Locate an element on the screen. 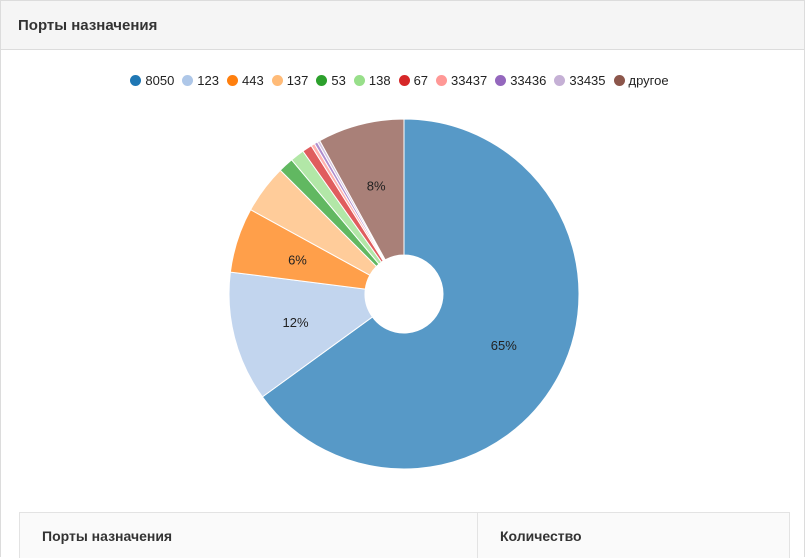  legend-item: 138 is located at coordinates (372, 80).